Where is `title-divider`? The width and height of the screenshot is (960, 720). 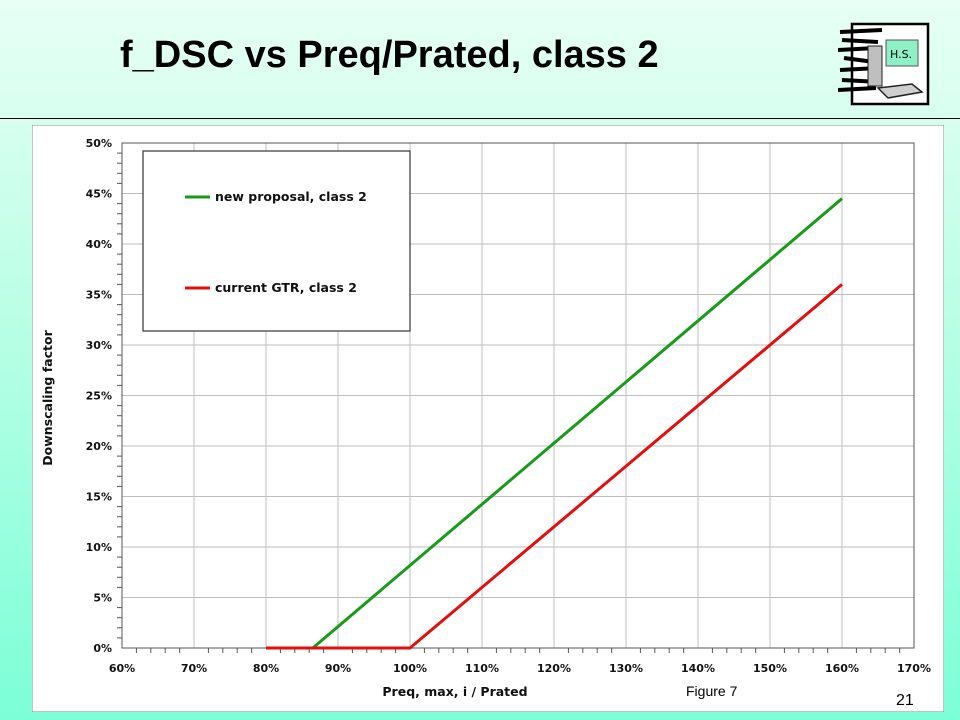
title-divider is located at coordinates (480, 118).